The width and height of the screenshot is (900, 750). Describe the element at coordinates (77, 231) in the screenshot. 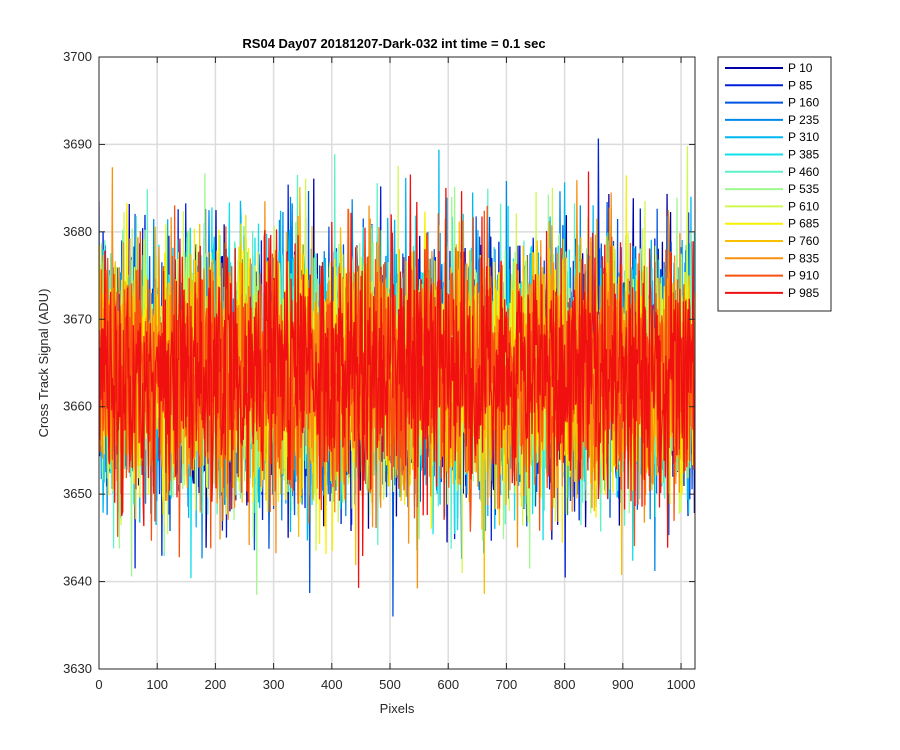

I see `y-tick-label: 3680` at that location.